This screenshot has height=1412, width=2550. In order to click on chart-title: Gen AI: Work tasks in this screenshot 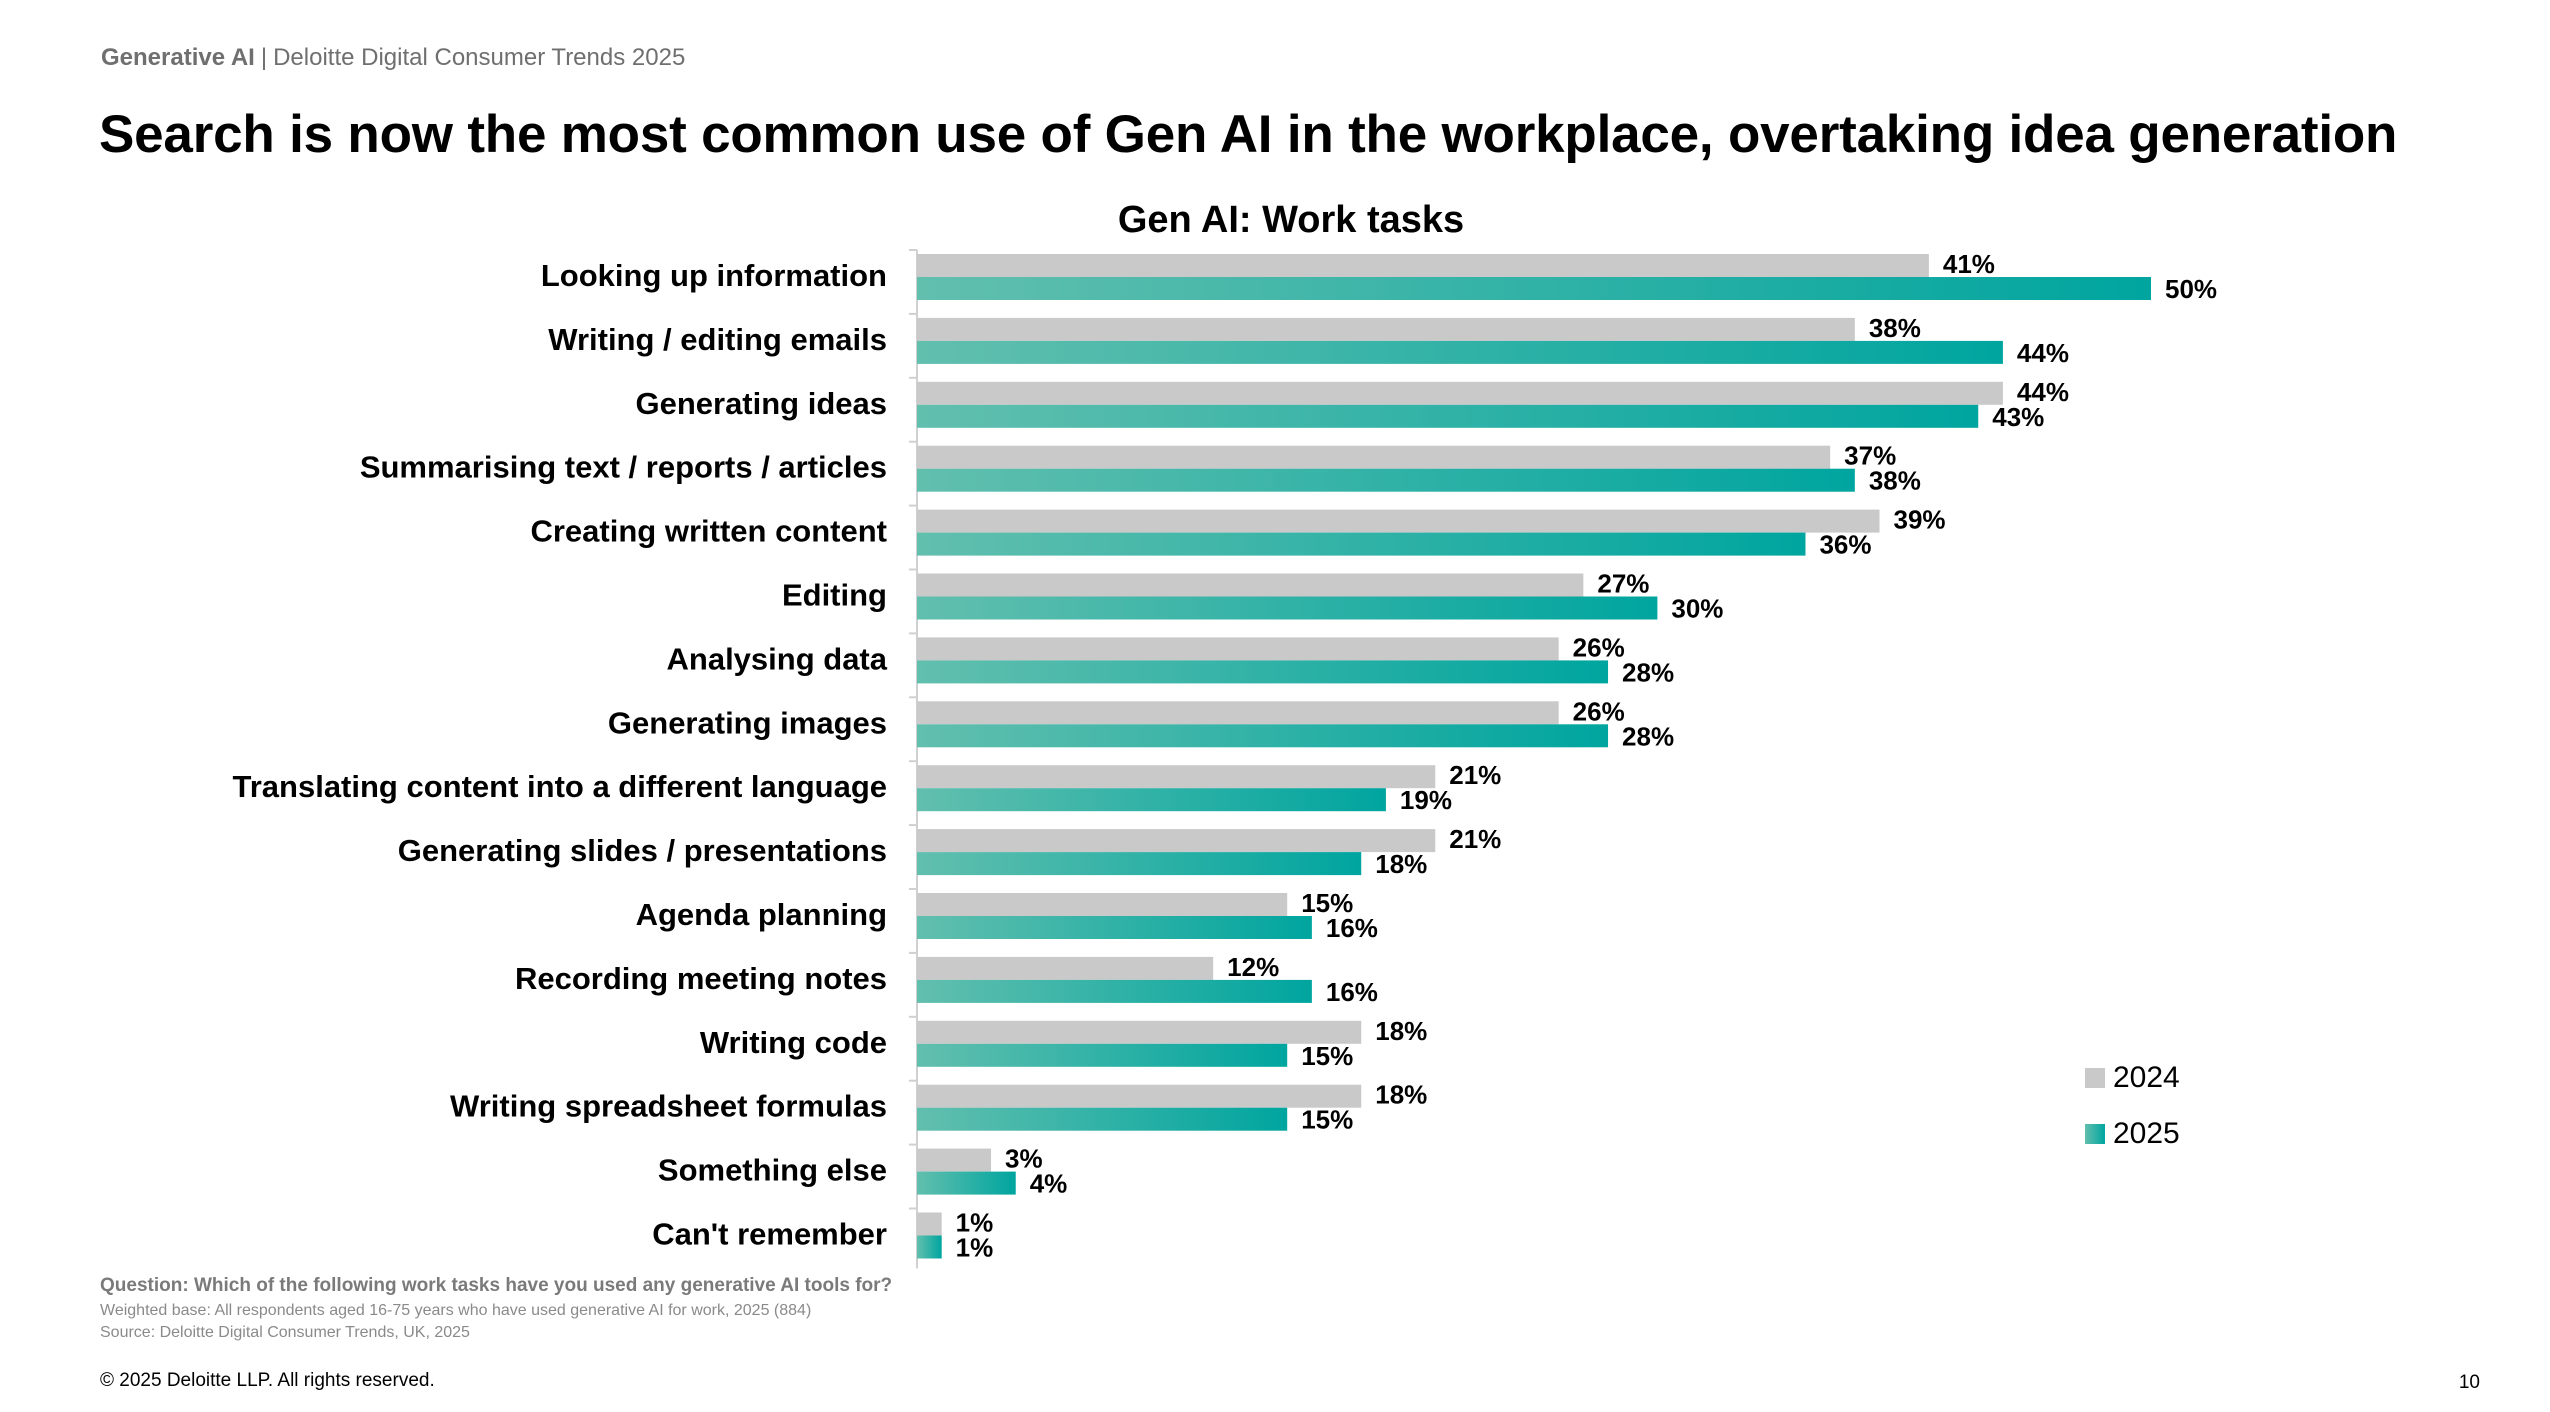, I will do `click(1291, 220)`.